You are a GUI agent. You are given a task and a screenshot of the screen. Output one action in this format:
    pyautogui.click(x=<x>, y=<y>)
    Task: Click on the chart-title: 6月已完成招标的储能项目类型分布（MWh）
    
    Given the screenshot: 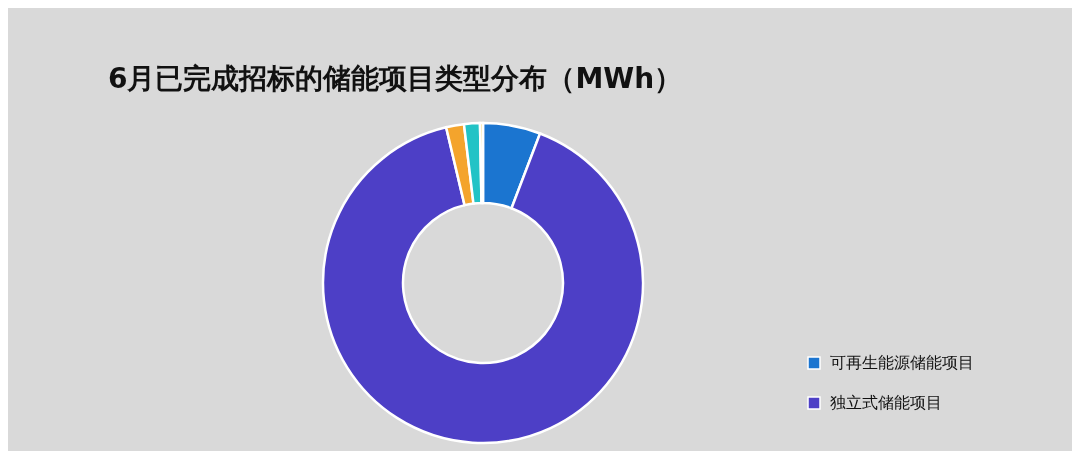 What is the action you would take?
    pyautogui.click(x=395, y=78)
    